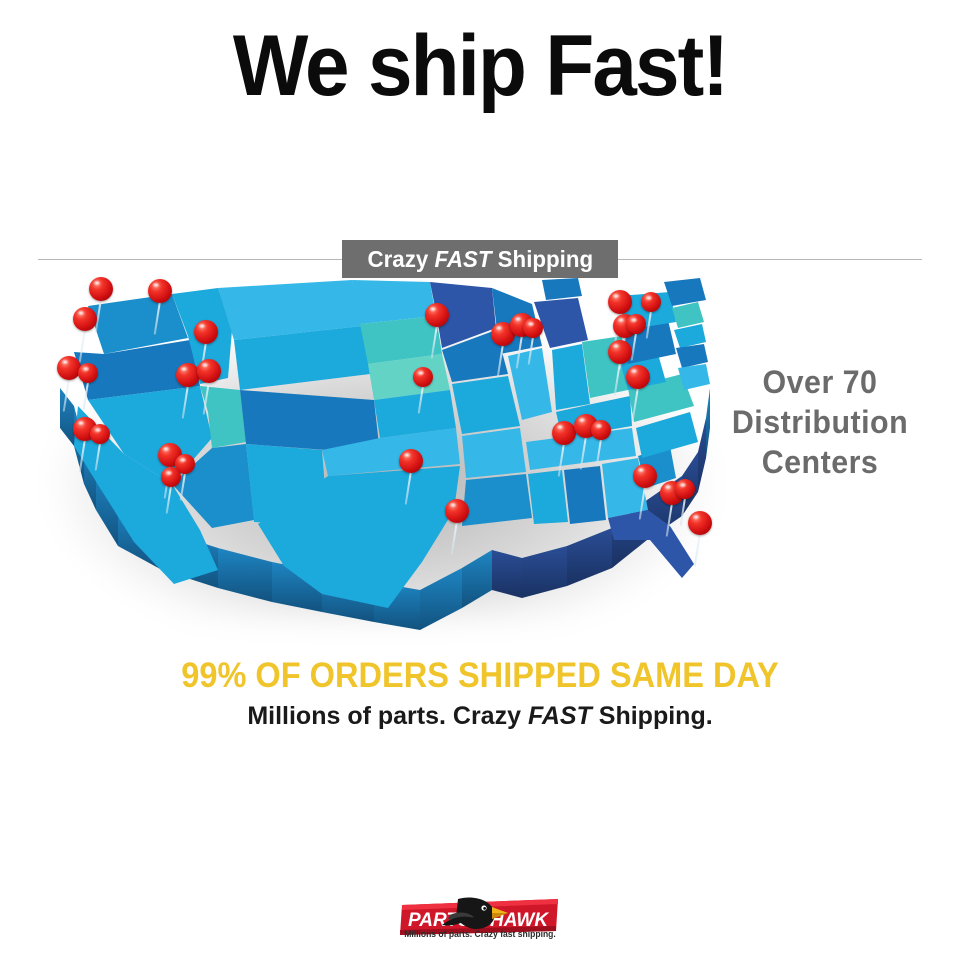 The width and height of the screenshot is (960, 960). Describe the element at coordinates (463, 258) in the screenshot. I see `banner-emphasis: FAST` at that location.